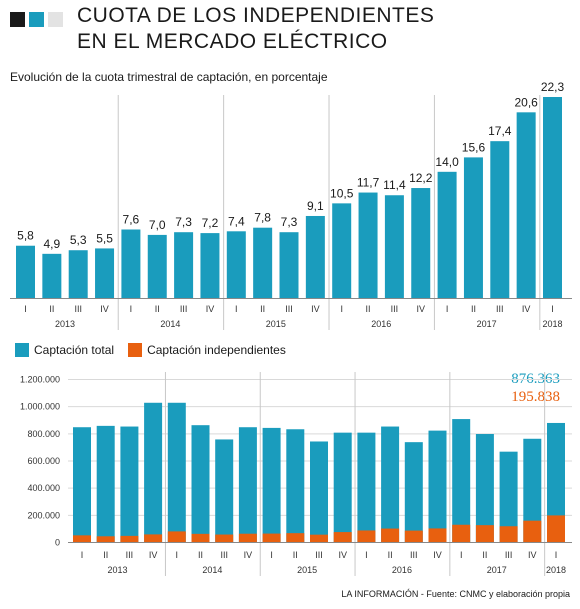 Image resolution: width=580 pixels, height=609 pixels. Describe the element at coordinates (342, 193) in the screenshot. I see `data-label: 10,5` at that location.